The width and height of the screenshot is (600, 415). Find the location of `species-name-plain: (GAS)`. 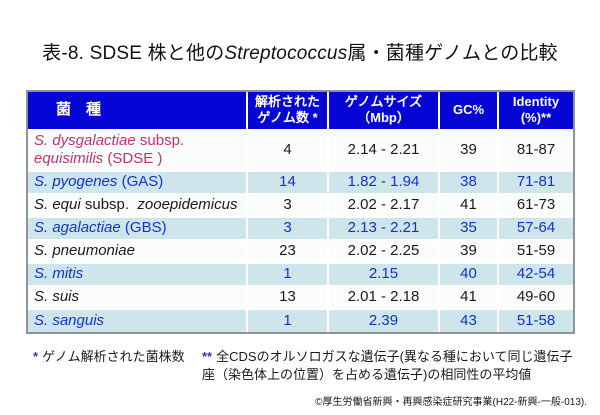

species-name-plain: (GAS) is located at coordinates (140, 181).